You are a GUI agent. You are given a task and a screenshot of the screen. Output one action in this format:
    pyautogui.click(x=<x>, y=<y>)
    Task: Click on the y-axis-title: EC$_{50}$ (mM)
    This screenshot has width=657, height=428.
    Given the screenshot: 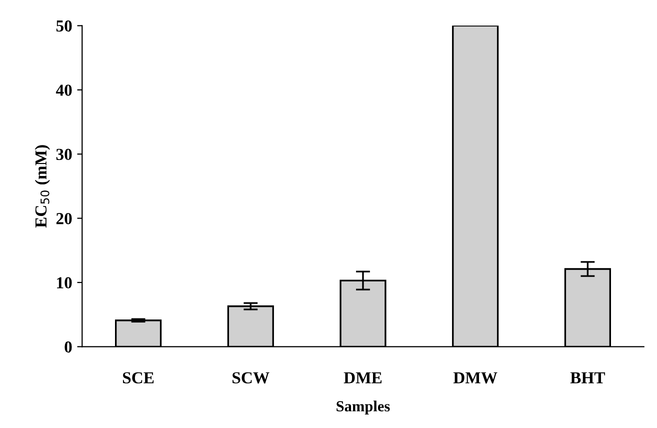 What is the action you would take?
    pyautogui.click(x=42, y=186)
    